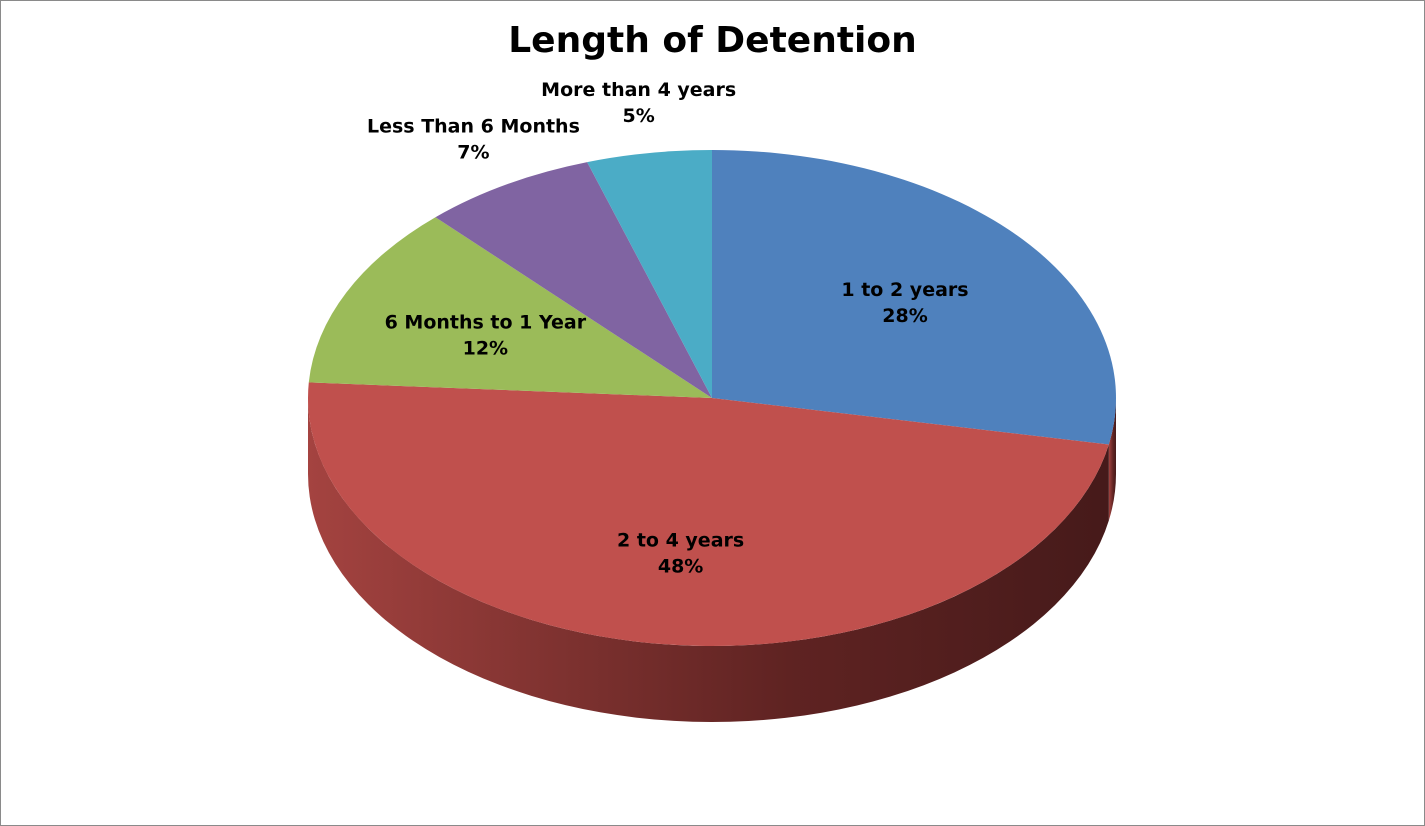  I want to click on data-label-more-than-4-years: More than 4 years 5%, so click(638, 103).